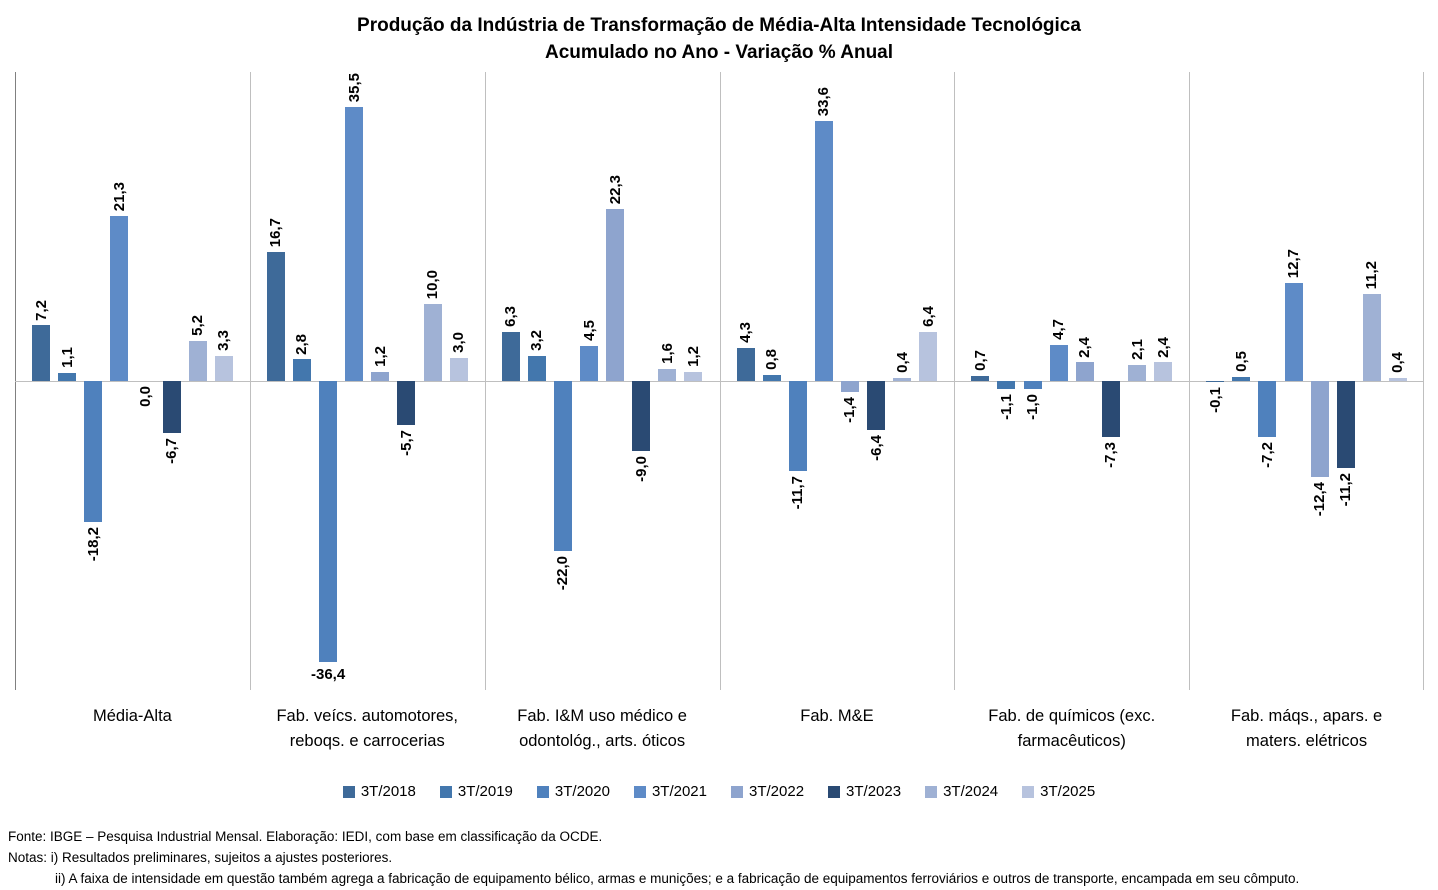 The image size is (1438, 890). I want to click on bar-value-label: 0,5, so click(1241, 362).